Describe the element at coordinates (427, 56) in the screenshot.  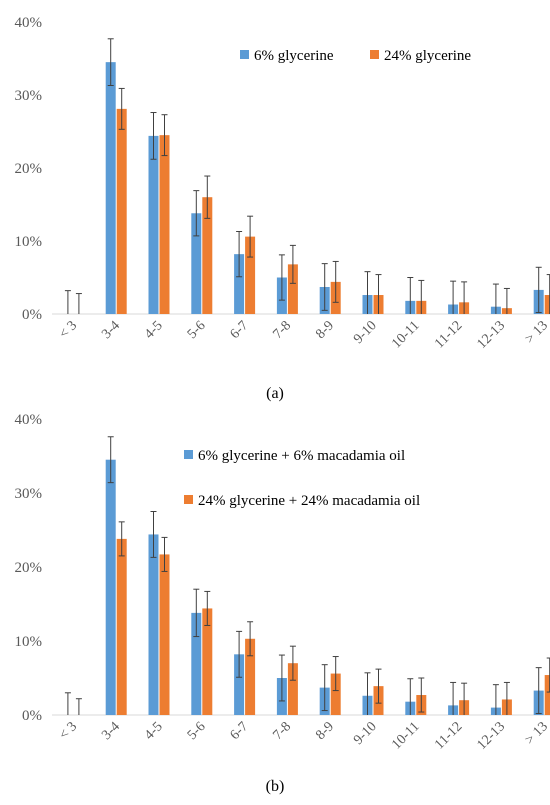
I see `legend-label: 24% glycerine` at that location.